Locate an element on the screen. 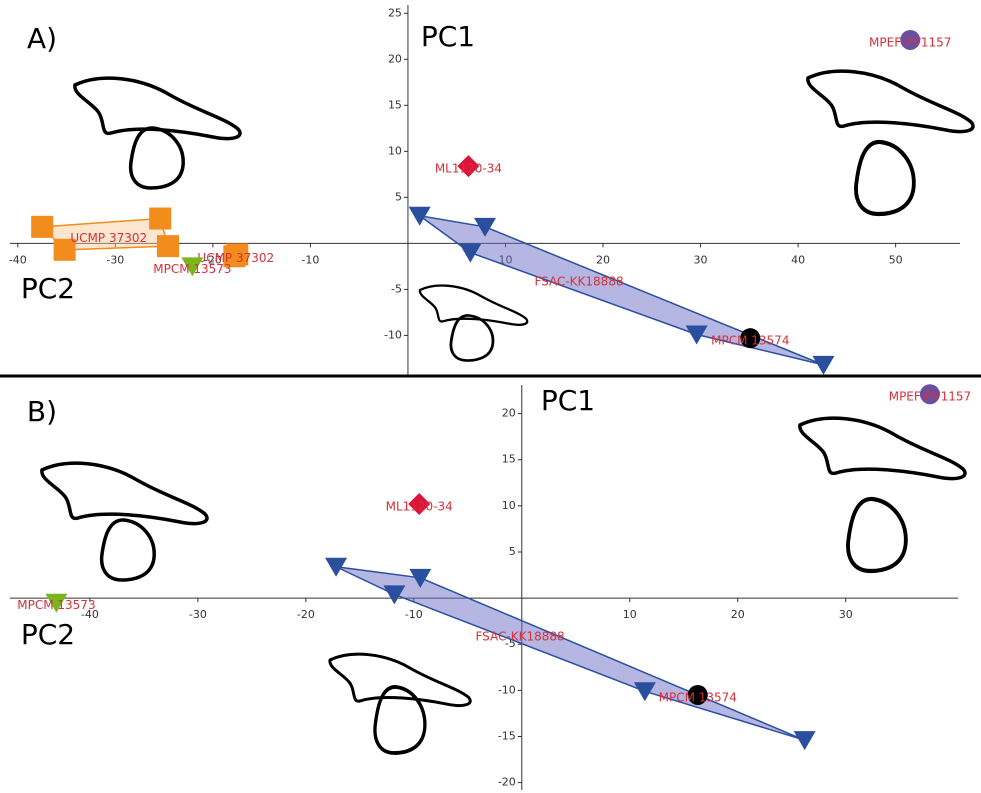 This screenshot has height=793, width=981. y-tick-label: -15 is located at coordinates (507, 735).